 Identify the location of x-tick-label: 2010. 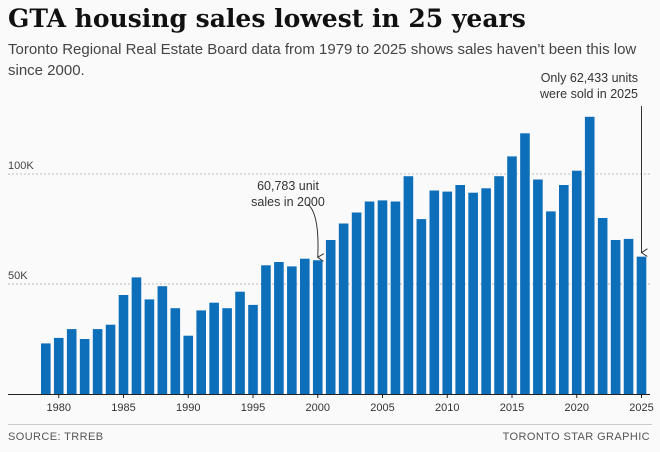
(447, 408).